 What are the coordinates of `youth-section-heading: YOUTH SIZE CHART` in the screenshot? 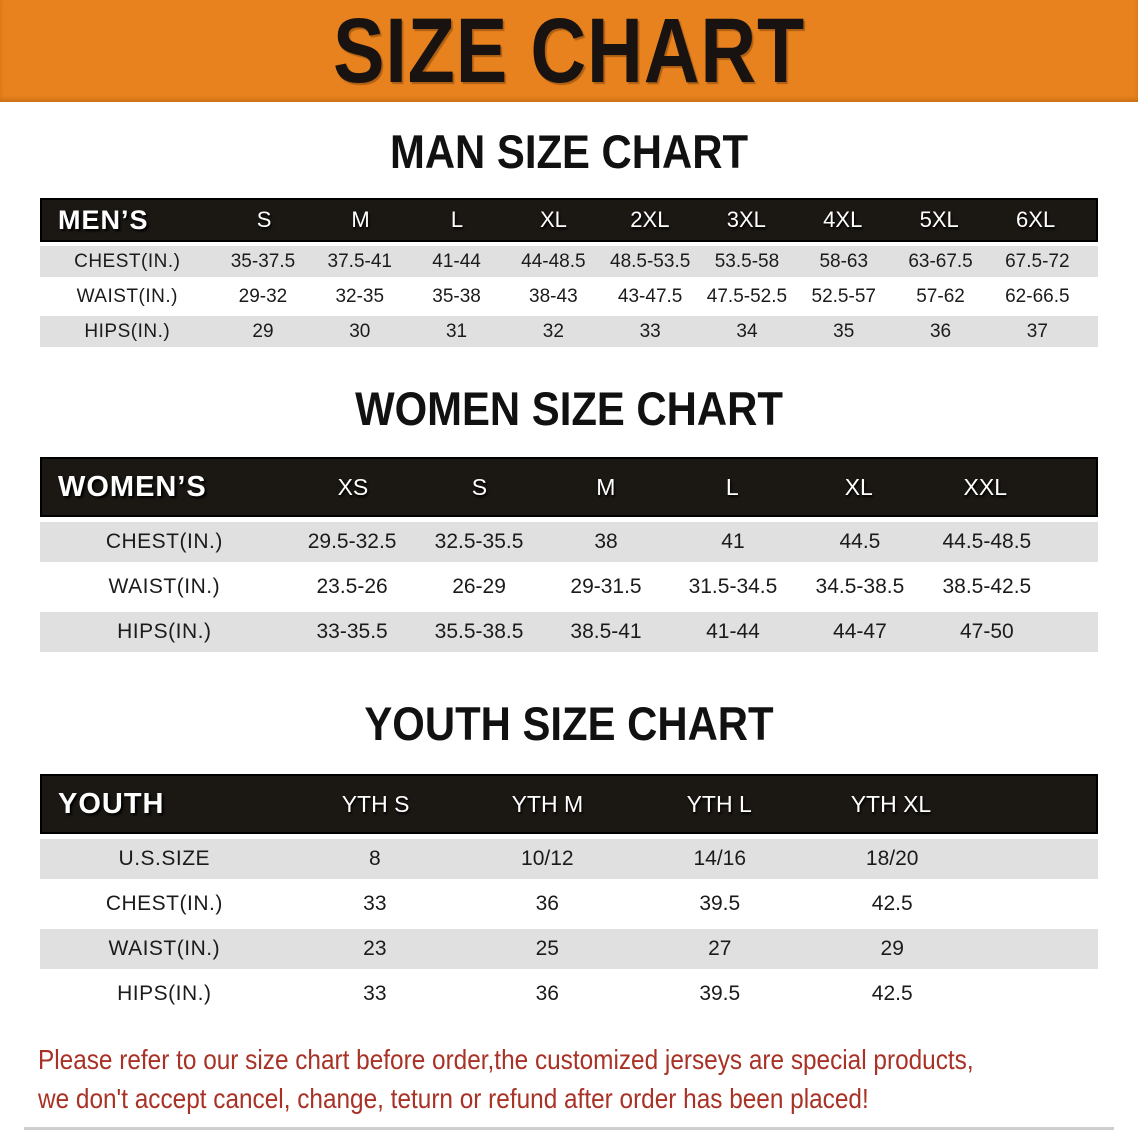 It's located at (569, 723).